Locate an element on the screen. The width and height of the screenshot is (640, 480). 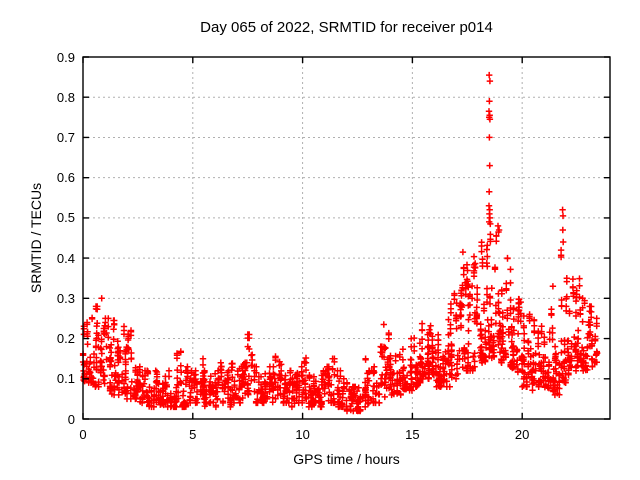
x-tick-label: 10 is located at coordinates (302, 434).